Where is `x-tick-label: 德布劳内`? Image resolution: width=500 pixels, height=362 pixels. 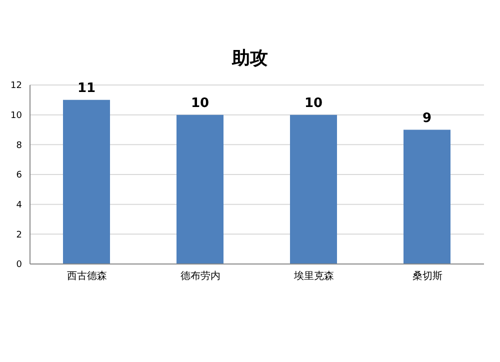 x-tick-label: 德布劳内 is located at coordinates (200, 276).